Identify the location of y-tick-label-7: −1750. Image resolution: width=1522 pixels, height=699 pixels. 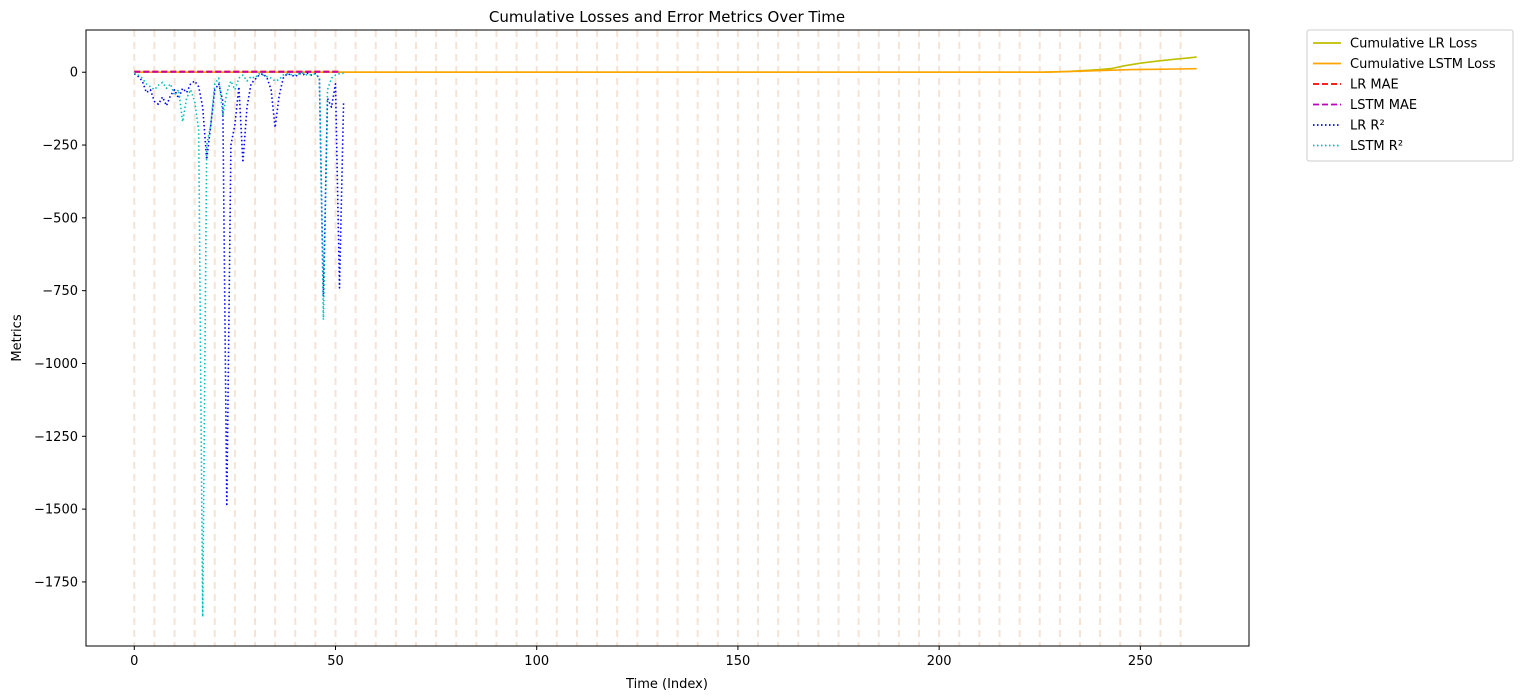
(56, 582).